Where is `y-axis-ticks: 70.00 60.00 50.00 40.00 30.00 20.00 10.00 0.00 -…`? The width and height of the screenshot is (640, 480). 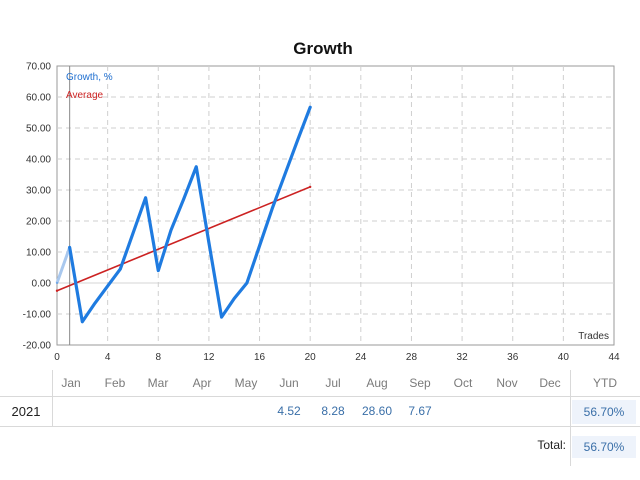 y-axis-ticks: 70.00 60.00 50.00 40.00 30.00 20.00 10.00 0.00 -… is located at coordinates (37, 207).